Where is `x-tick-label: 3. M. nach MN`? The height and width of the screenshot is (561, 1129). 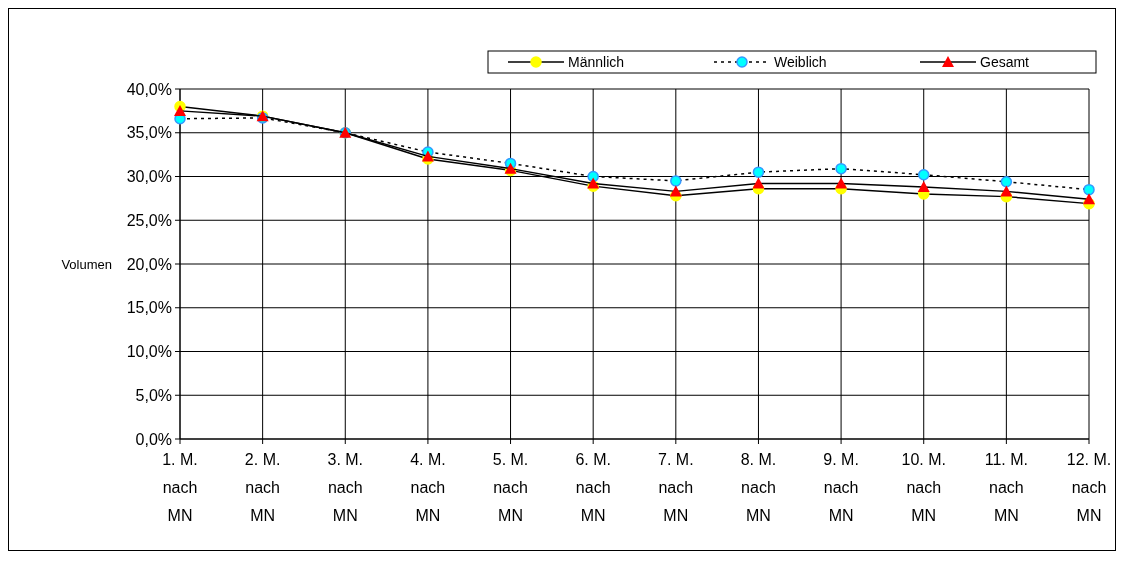
x-tick-label: 3. M. nach MN is located at coordinates (345, 487).